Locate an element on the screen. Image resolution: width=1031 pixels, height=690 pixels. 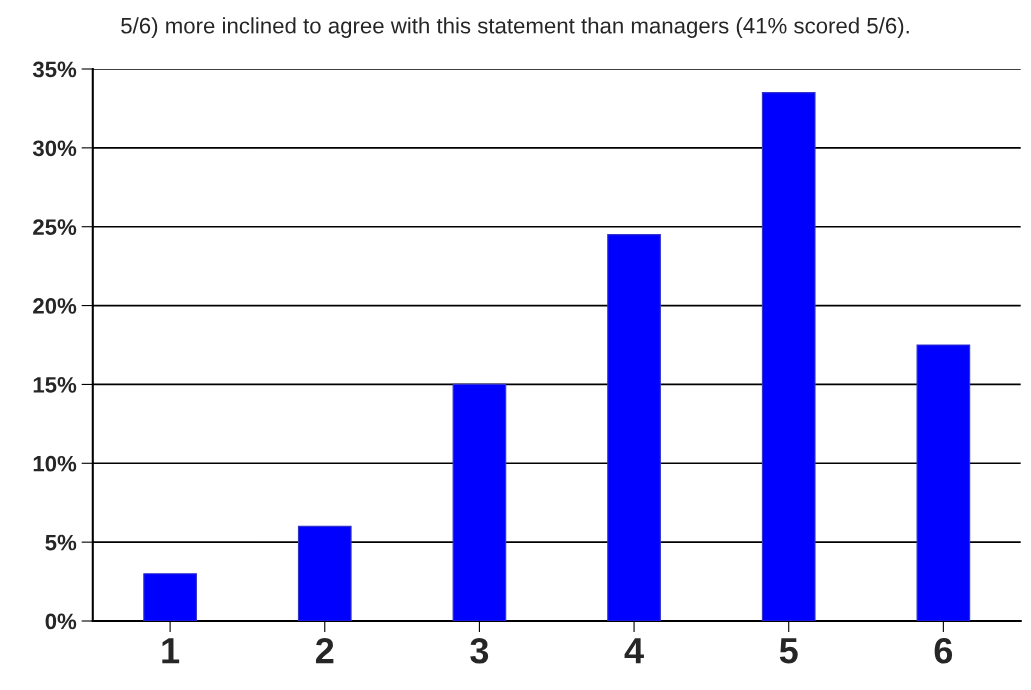
y-tick-label: 20% is located at coordinates (55, 306).